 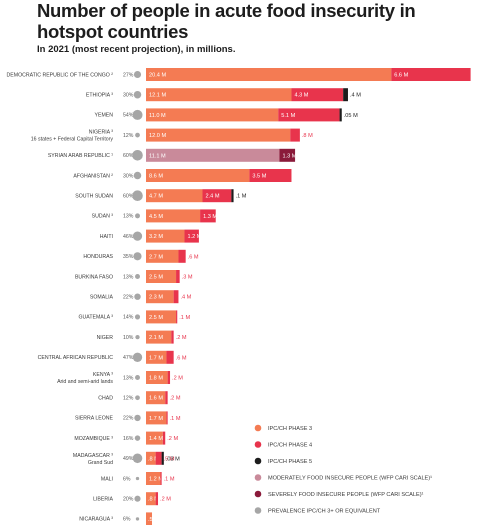 What do you see at coordinates (128, 419) in the screenshot?
I see `prevalence-label: 22%` at bounding box center [128, 419].